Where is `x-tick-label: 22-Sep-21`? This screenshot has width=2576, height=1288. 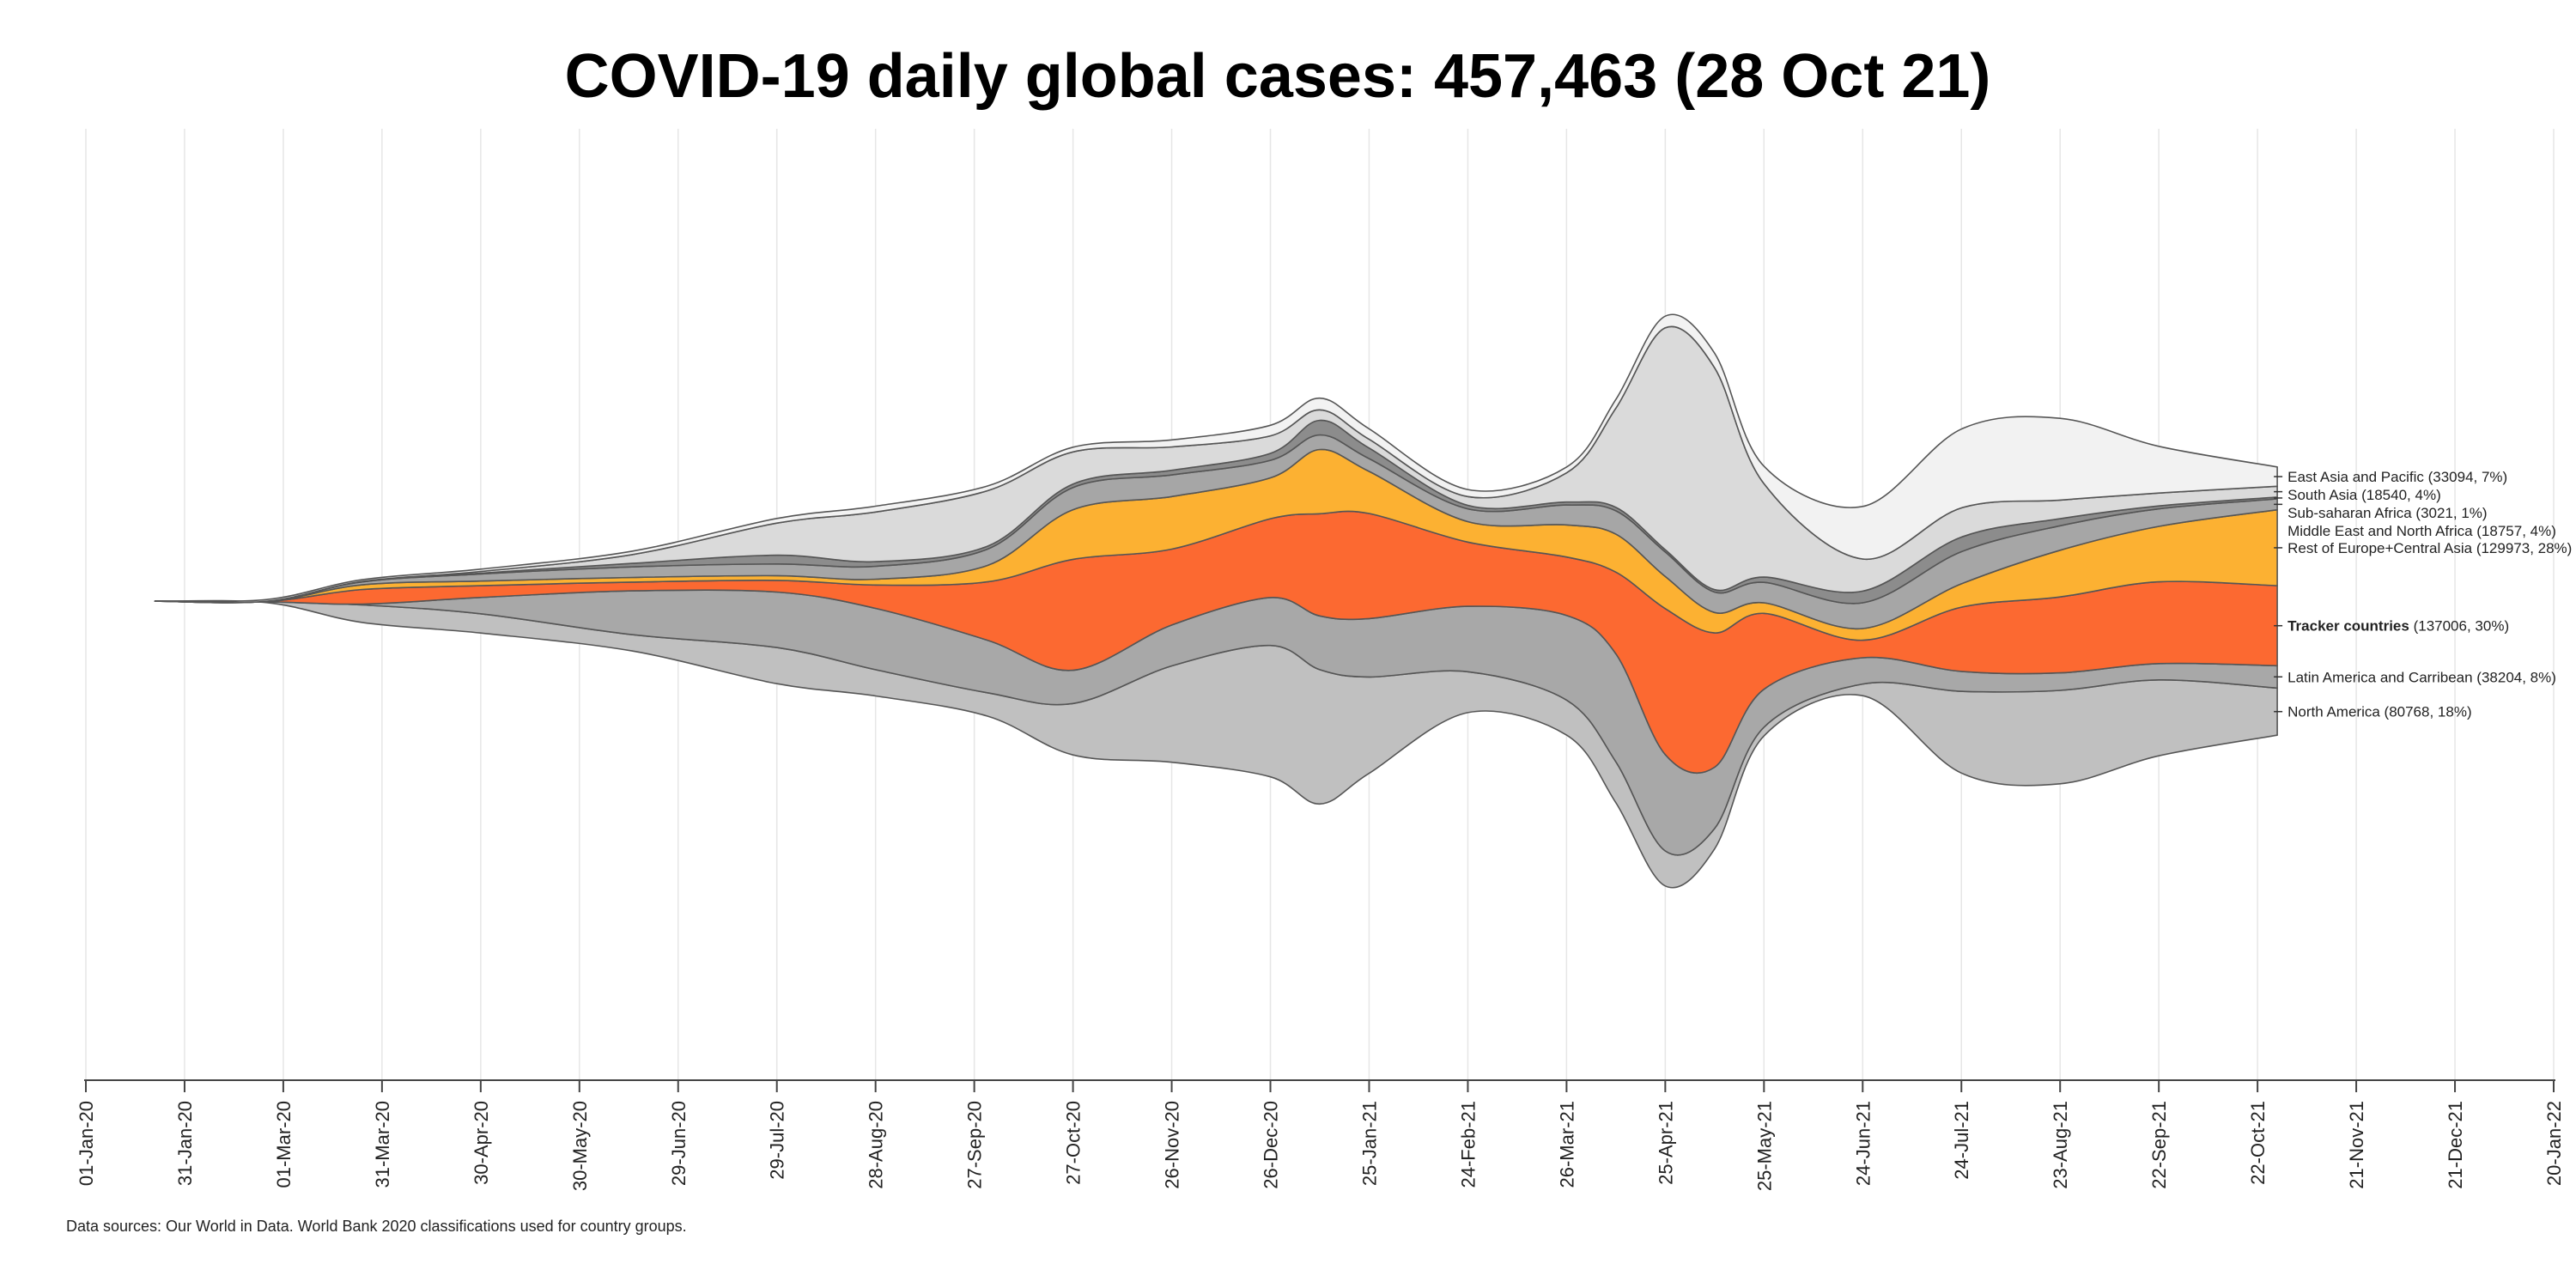 x-tick-label: 22-Sep-21 is located at coordinates (2159, 1145).